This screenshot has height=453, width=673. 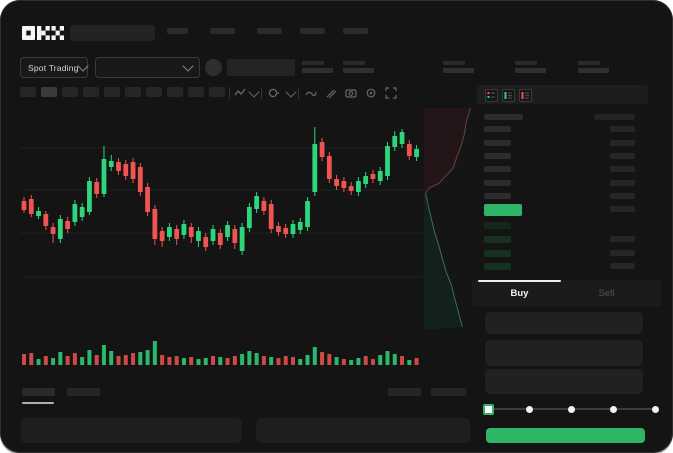 I want to click on book-asks-only-icon, so click(x=525, y=95).